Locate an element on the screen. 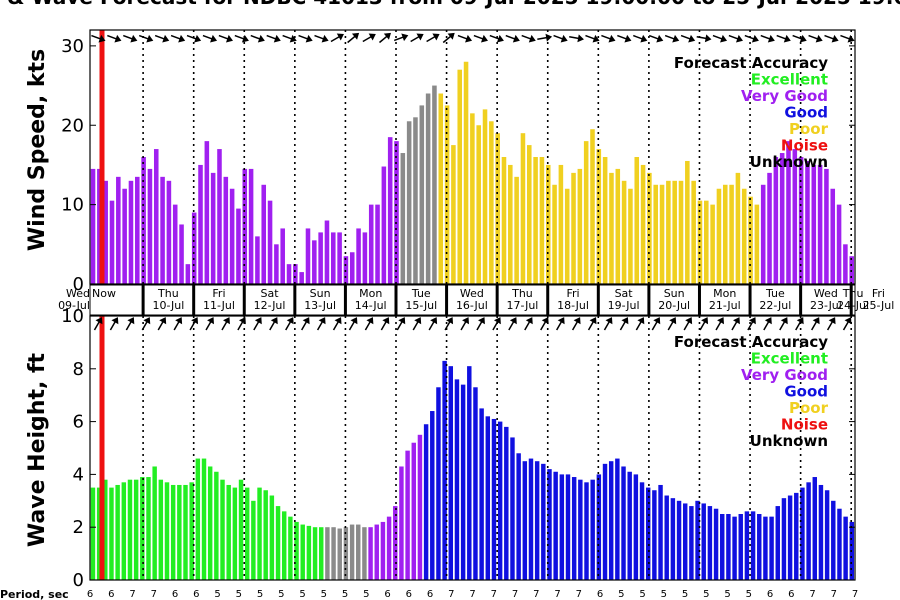 The height and width of the screenshot is (600, 900). period-value-13: 5 is located at coordinates (366, 594).